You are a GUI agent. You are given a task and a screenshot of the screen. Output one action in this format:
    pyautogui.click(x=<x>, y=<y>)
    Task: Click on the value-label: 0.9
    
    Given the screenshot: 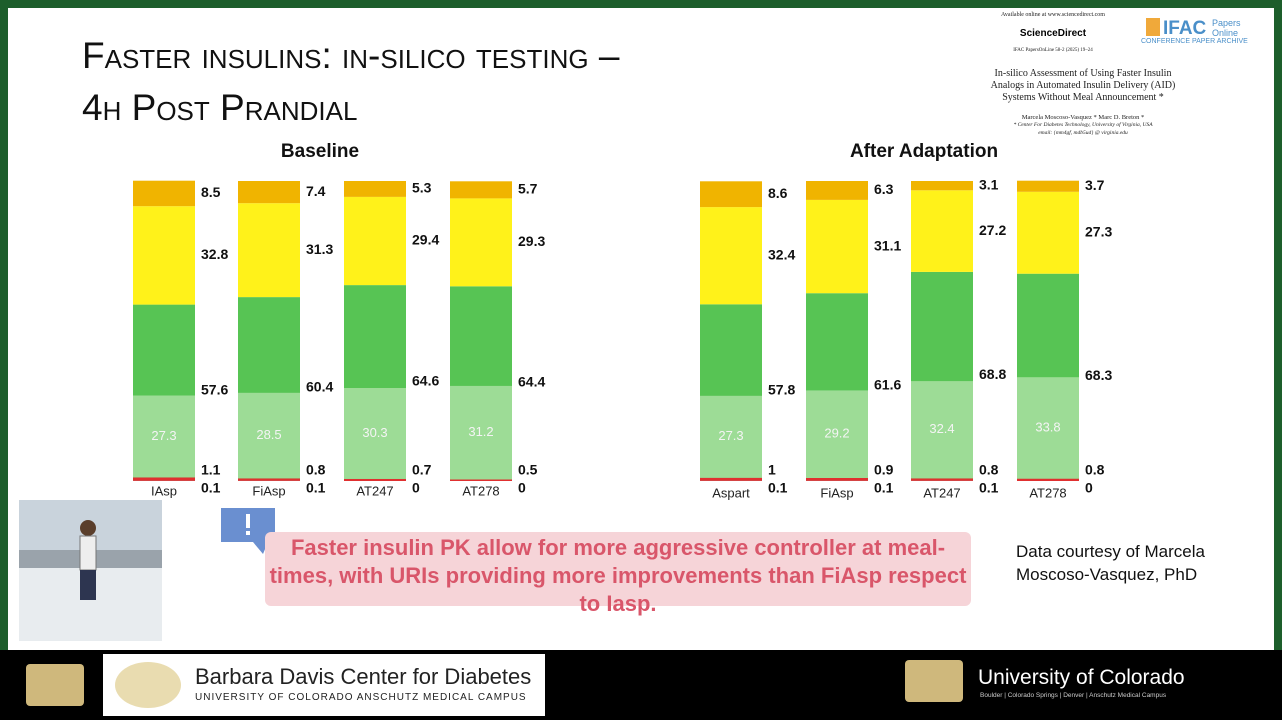 What is the action you would take?
    pyautogui.click(x=884, y=470)
    